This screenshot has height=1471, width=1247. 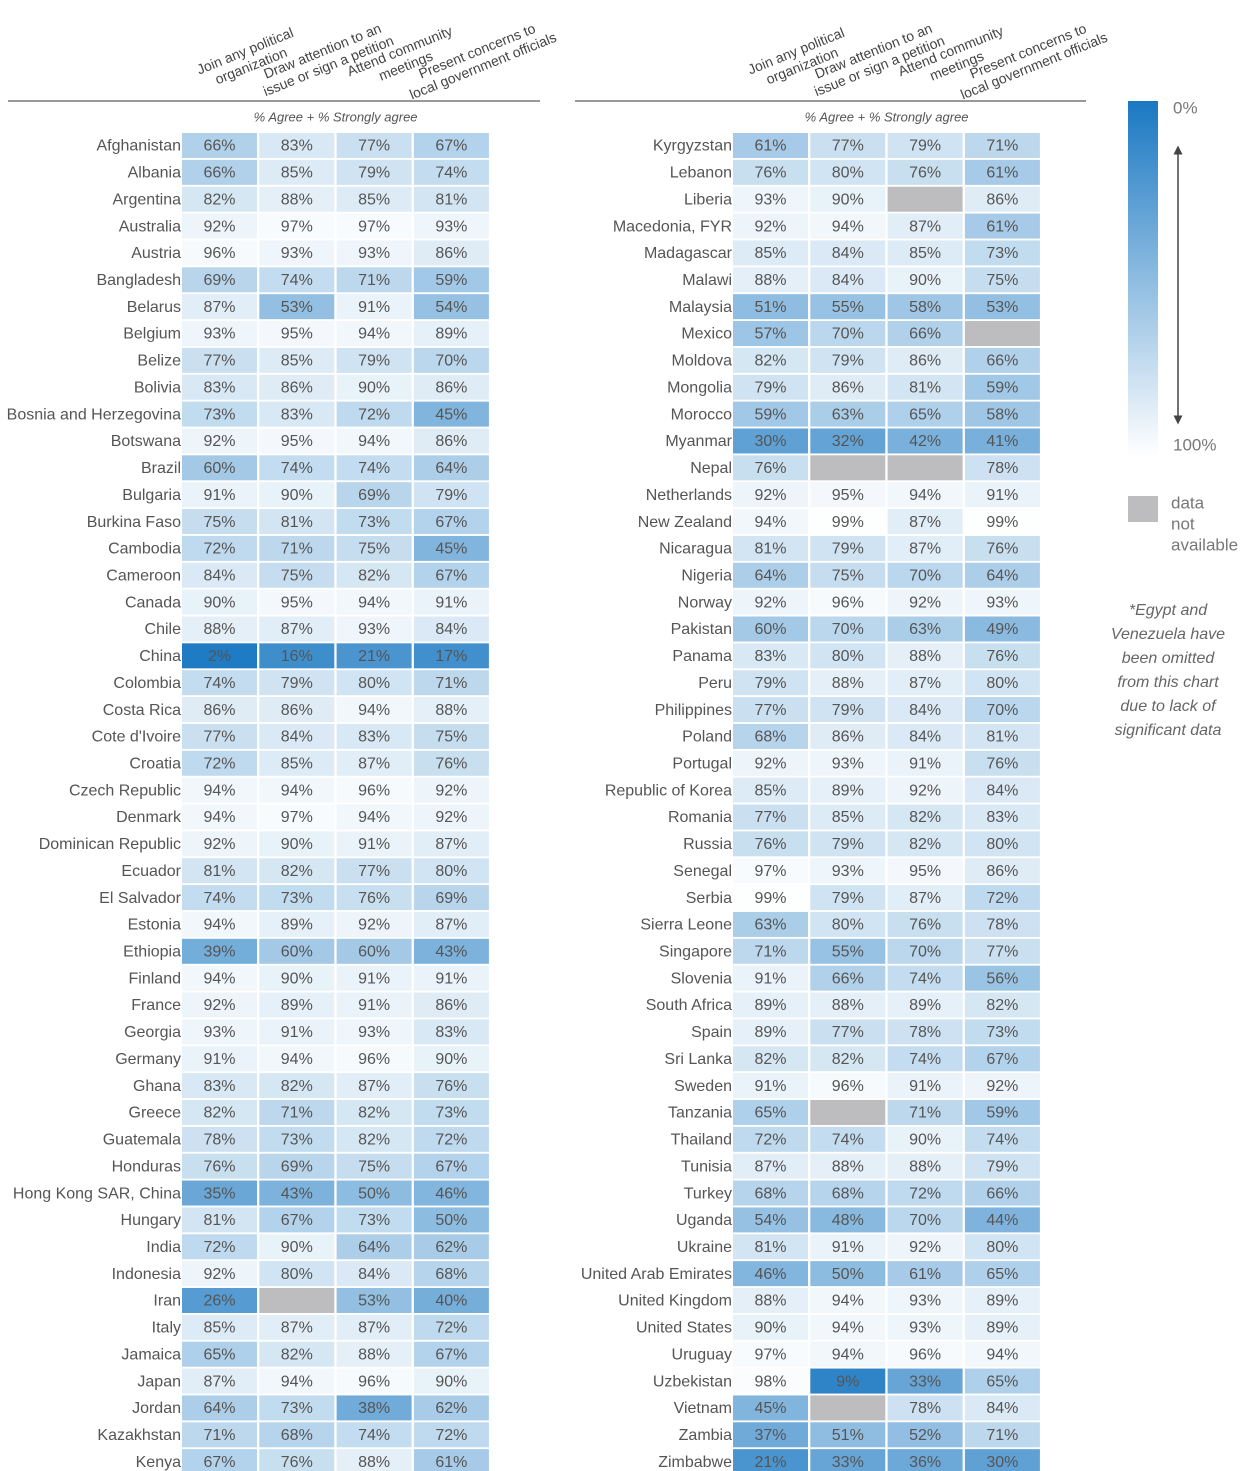 I want to click on cell-label: 89%, so click(x=1002, y=1301).